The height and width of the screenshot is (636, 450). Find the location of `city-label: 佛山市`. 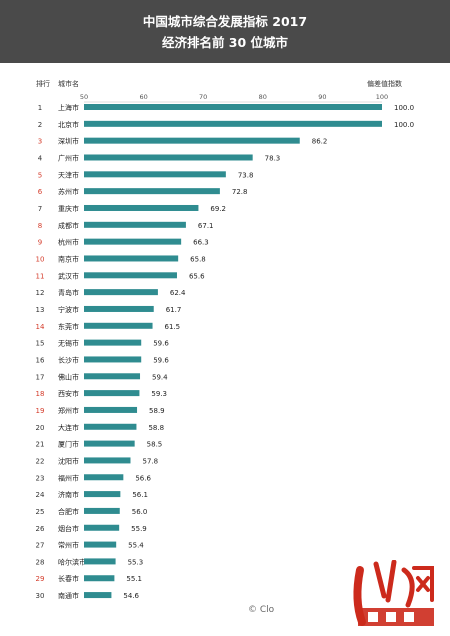

city-label: 佛山市 is located at coordinates (68, 376).